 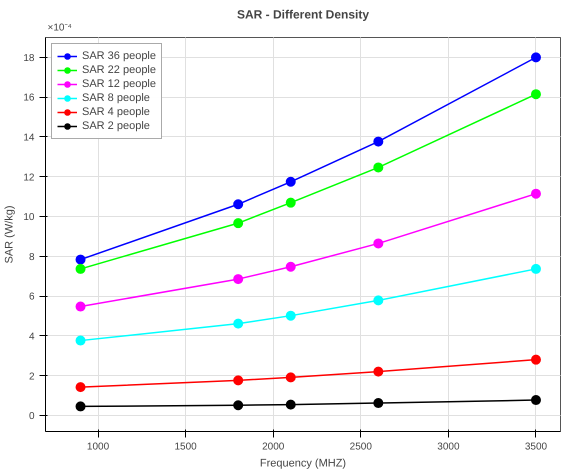 I want to click on x-tick-label: 1500, so click(x=186, y=447).